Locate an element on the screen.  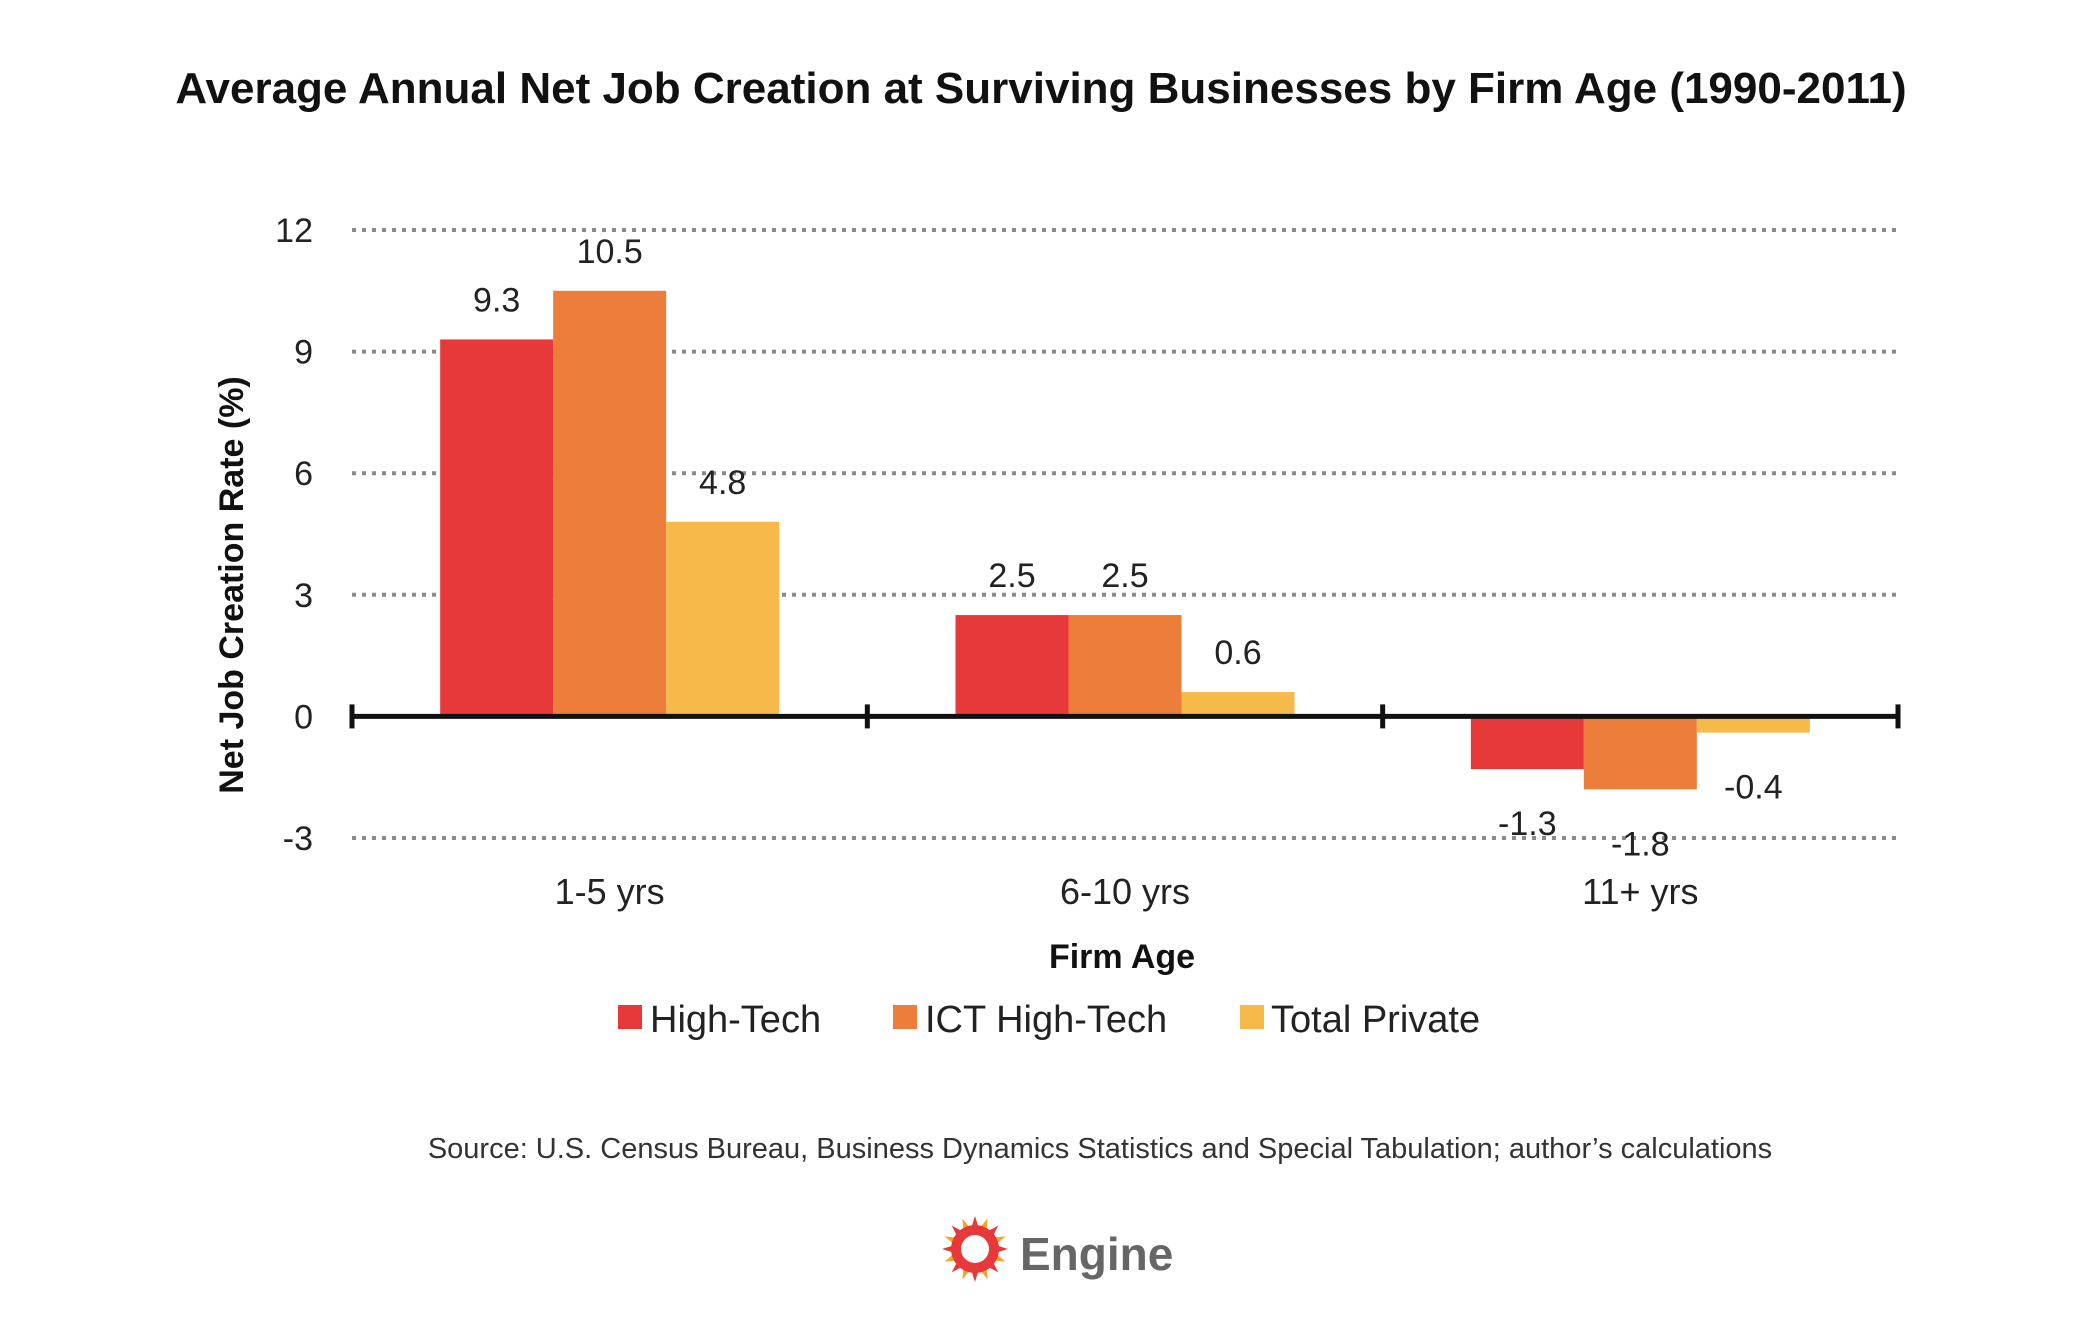
category-labels: 1-5 yrs 6-10 yrs 11+ yrs is located at coordinates (1127, 891).